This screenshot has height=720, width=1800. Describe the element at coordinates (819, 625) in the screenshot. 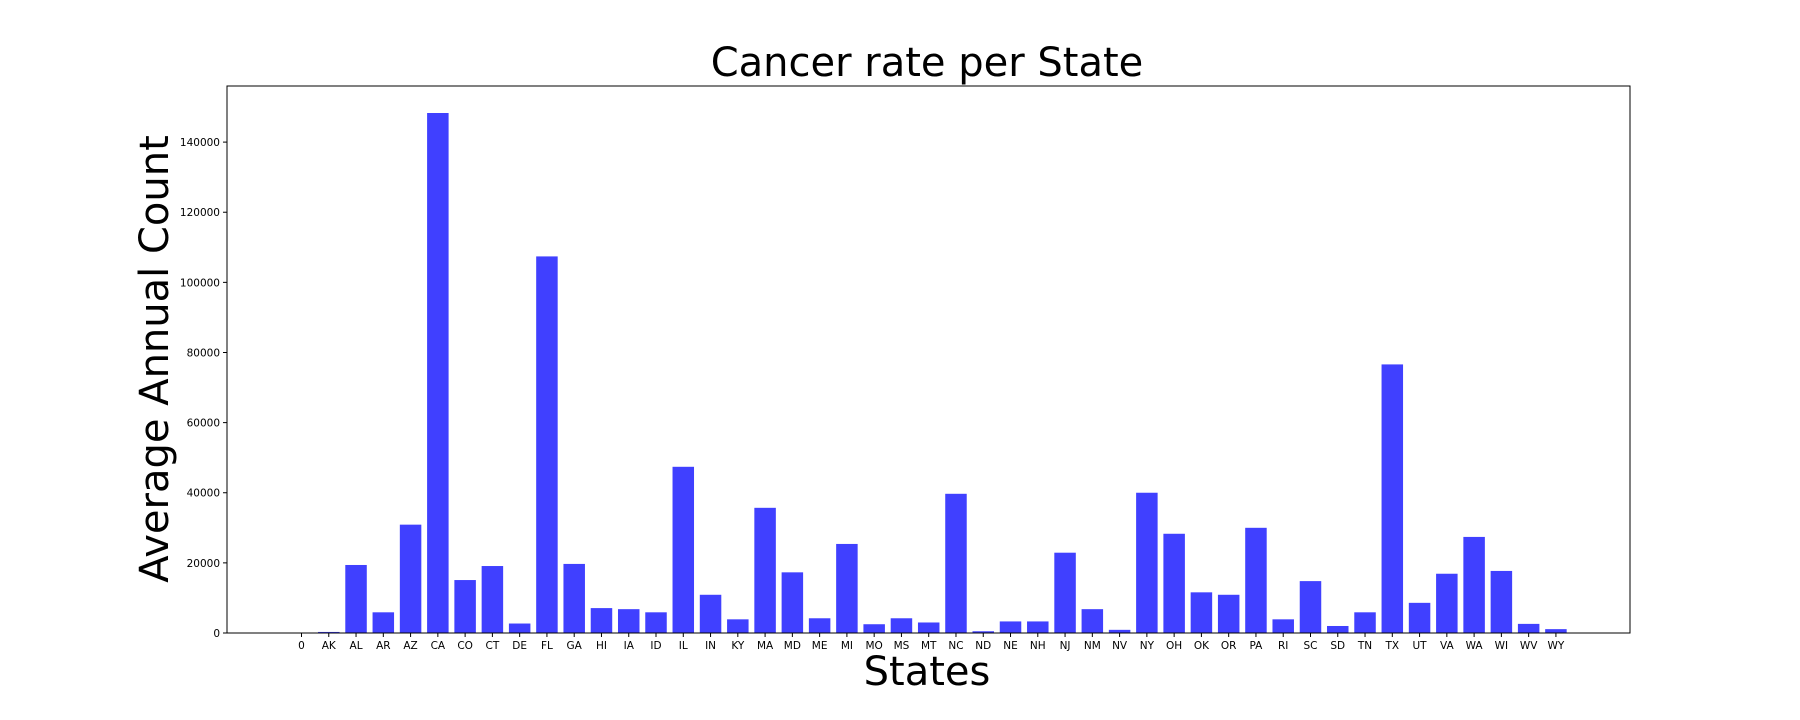

I see `bar-ME` at that location.